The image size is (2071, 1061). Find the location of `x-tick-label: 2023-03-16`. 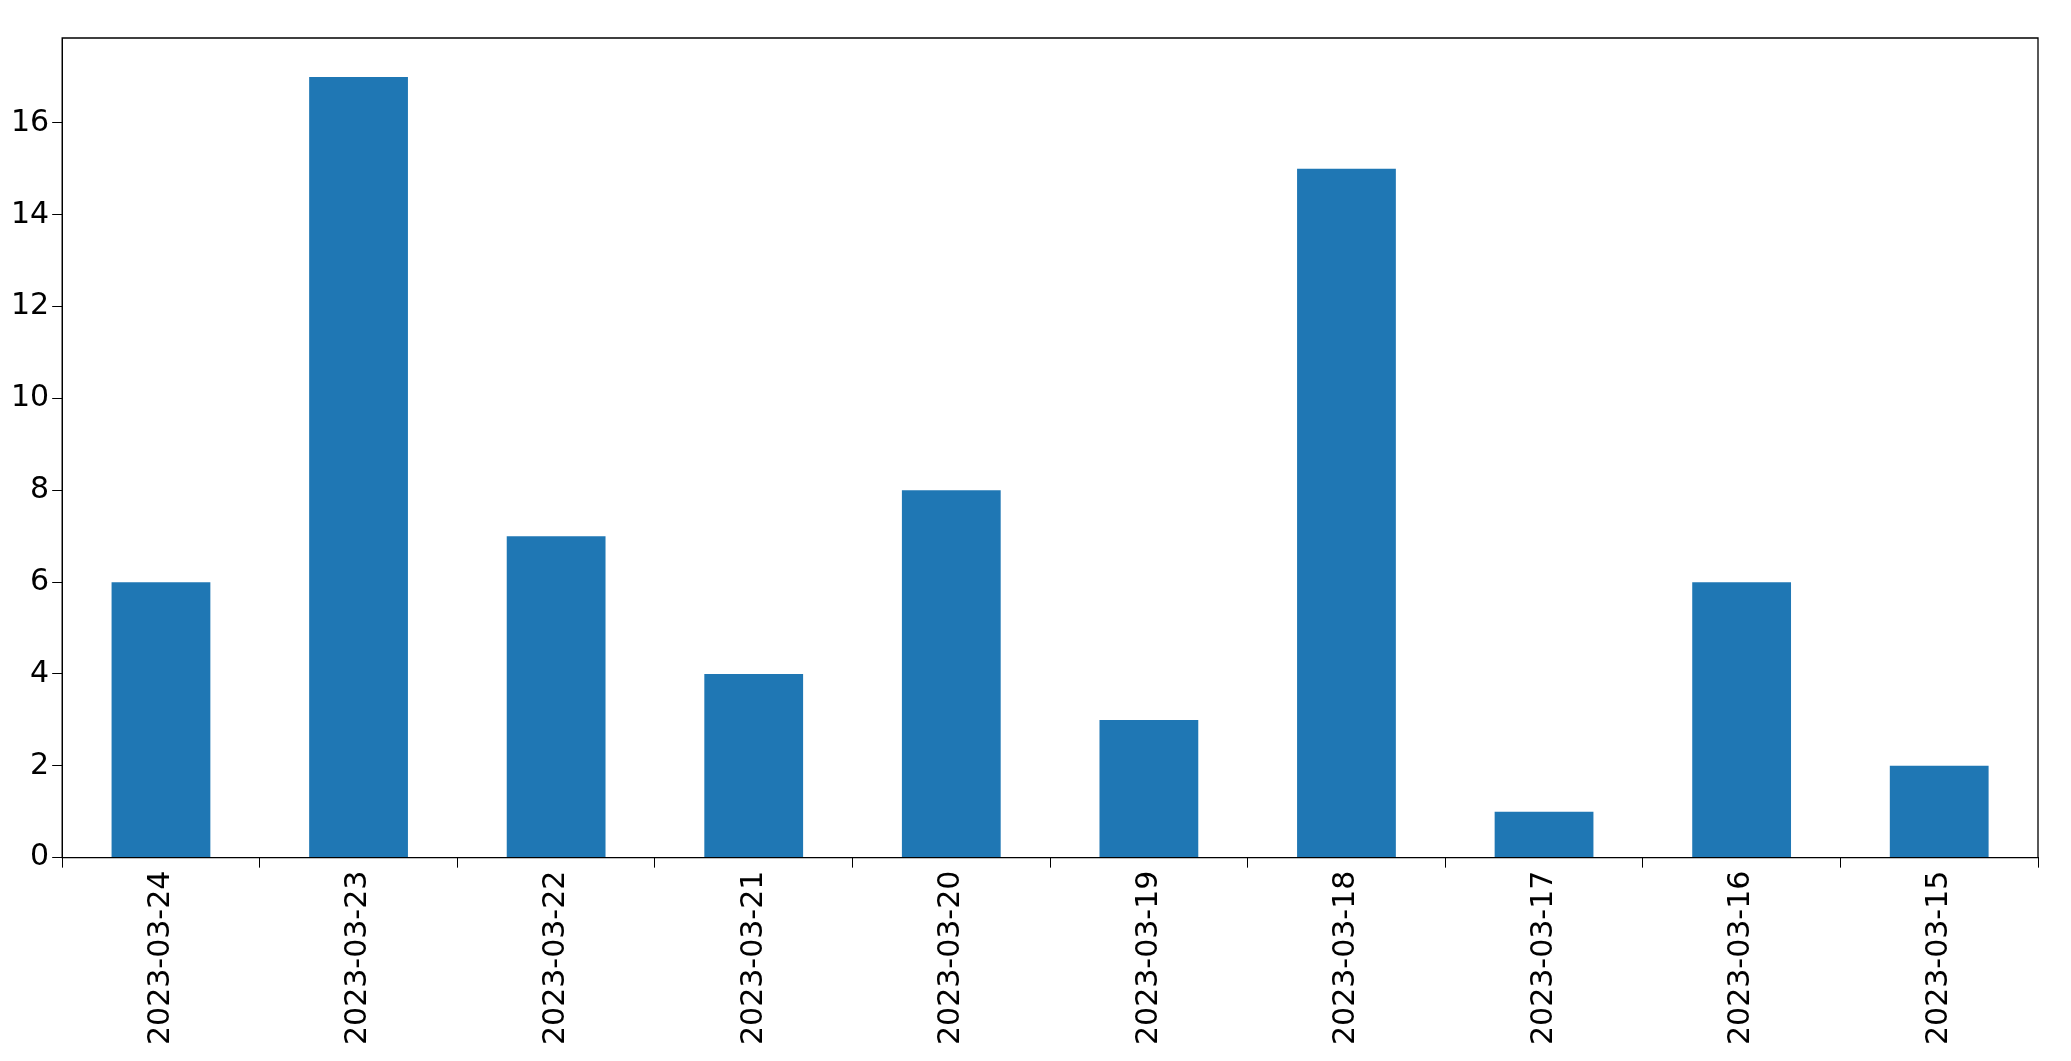

x-tick-label: 2023-03-16 is located at coordinates (1739, 958).